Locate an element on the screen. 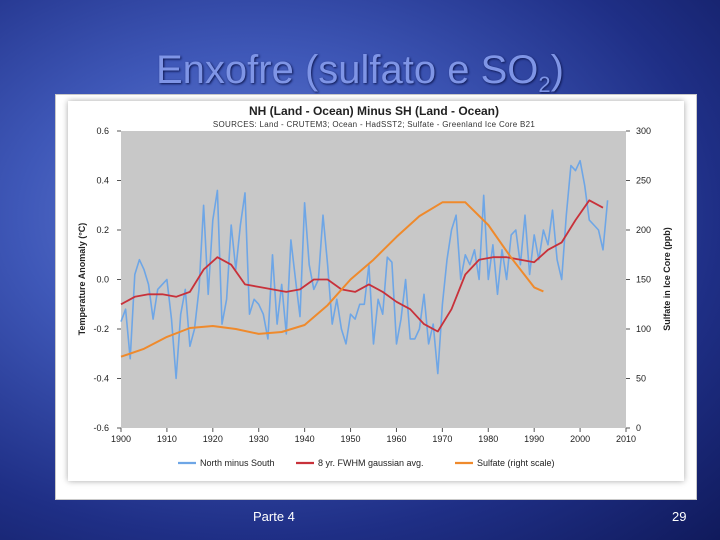 This screenshot has height=540, width=720. y2-tick-label: 0 is located at coordinates (638, 428).